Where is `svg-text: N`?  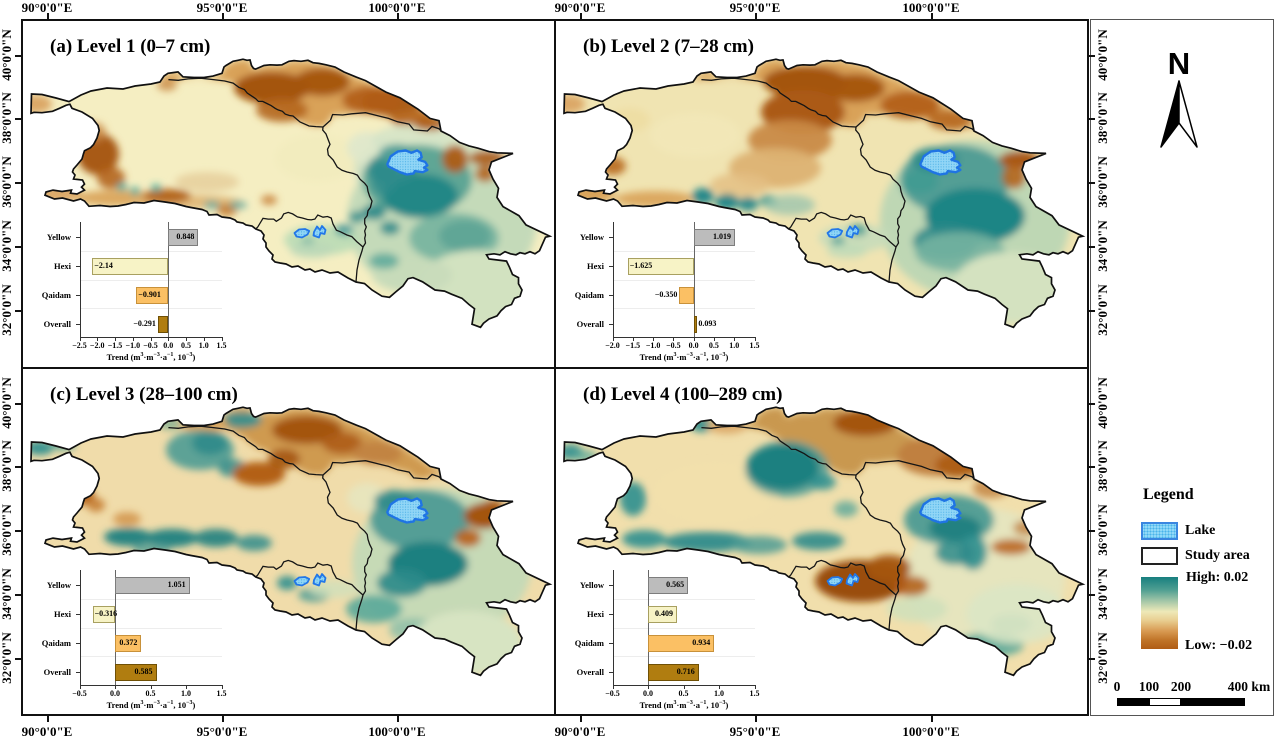
svg-text: N is located at coordinates (1179, 63).